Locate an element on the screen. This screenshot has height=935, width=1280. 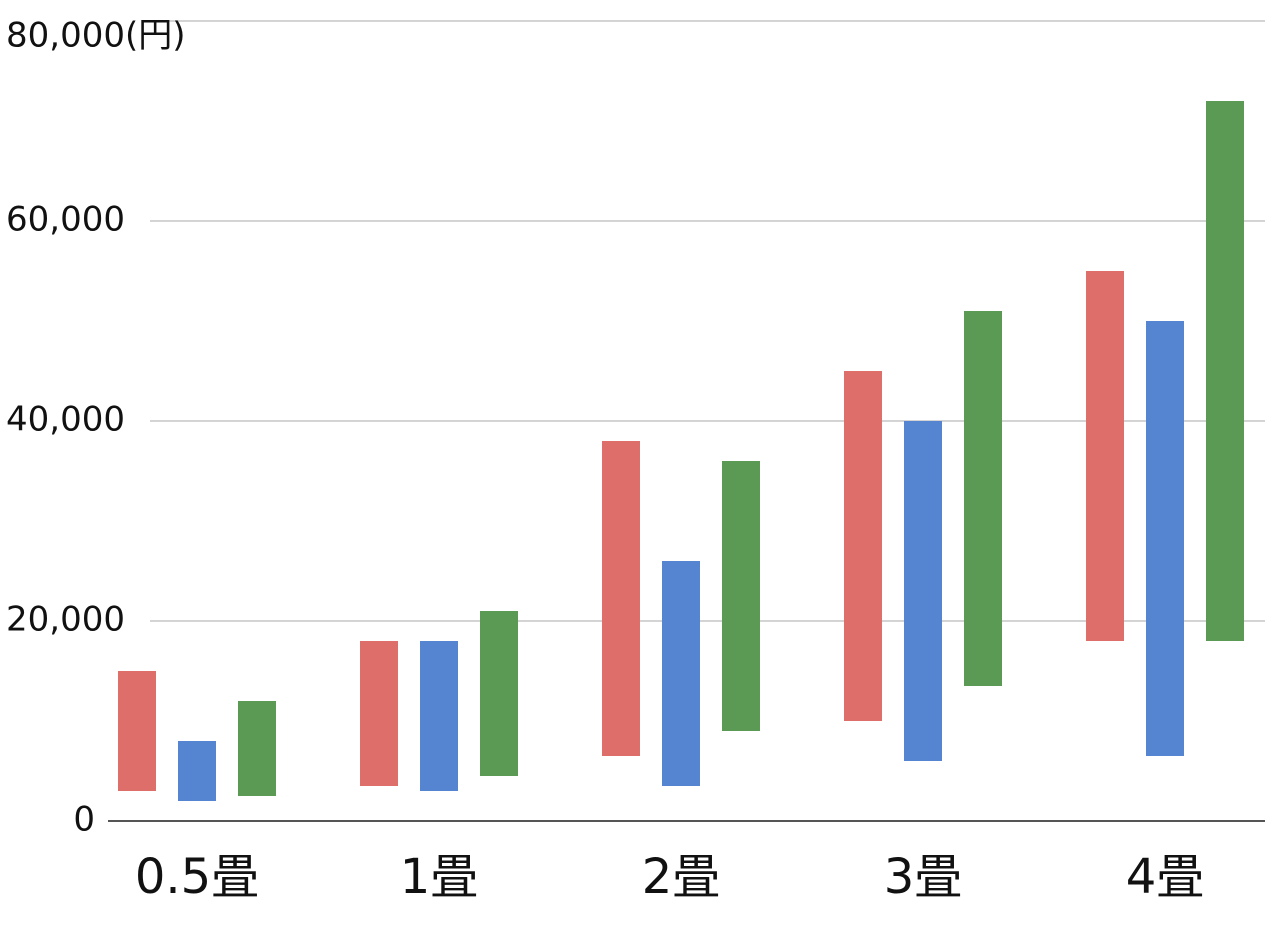
x-tick-label: 4畳 is located at coordinates (1165, 877).